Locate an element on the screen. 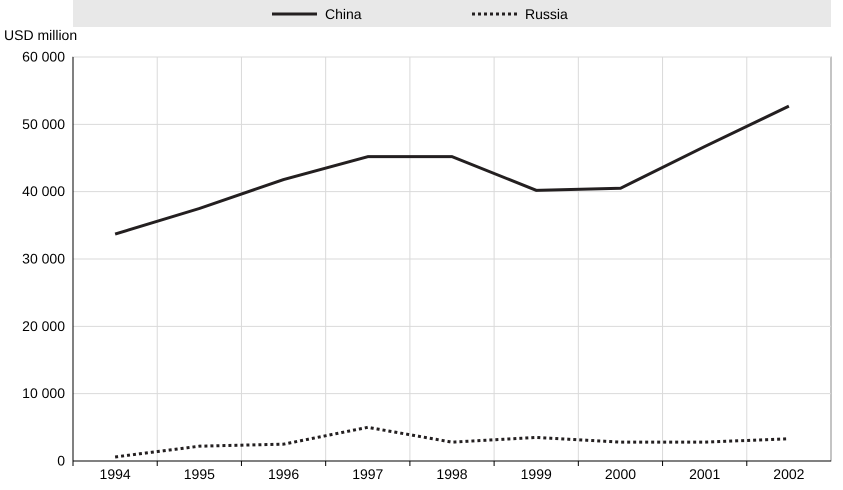 The image size is (843, 490). y-axis-title: USD million is located at coordinates (41, 35).